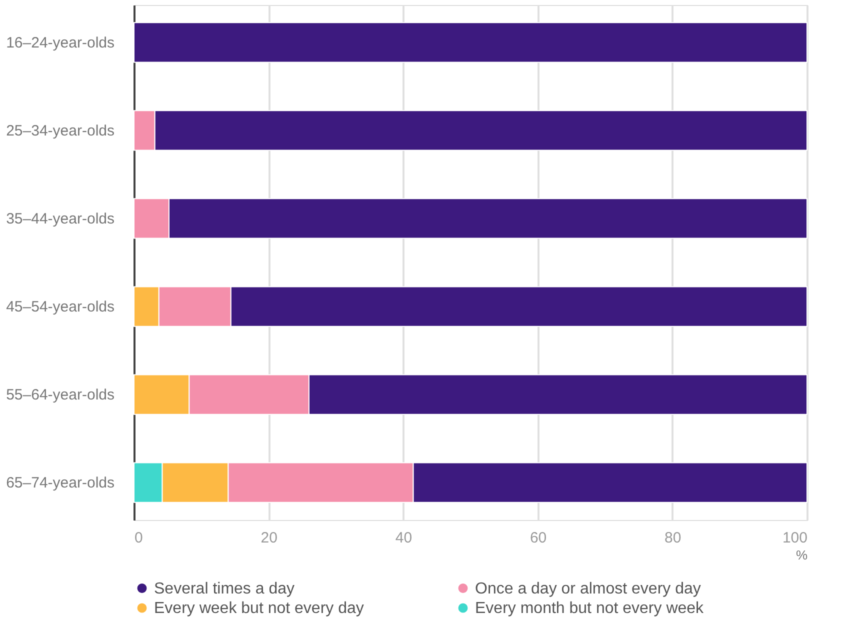 Image resolution: width=851 pixels, height=642 pixels. Describe the element at coordinates (60, 395) in the screenshot. I see `y-tick-label: 55–64-year-olds` at that location.